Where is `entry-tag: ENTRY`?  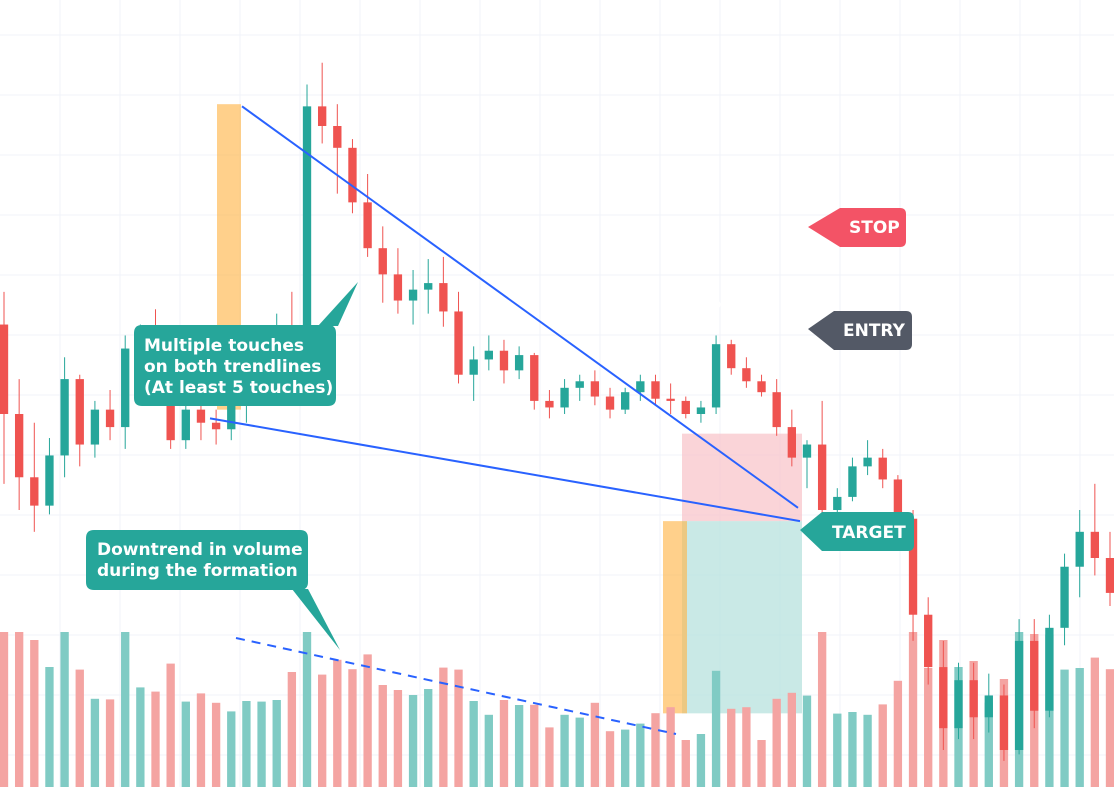
entry-tag: ENTRY is located at coordinates (860, 330).